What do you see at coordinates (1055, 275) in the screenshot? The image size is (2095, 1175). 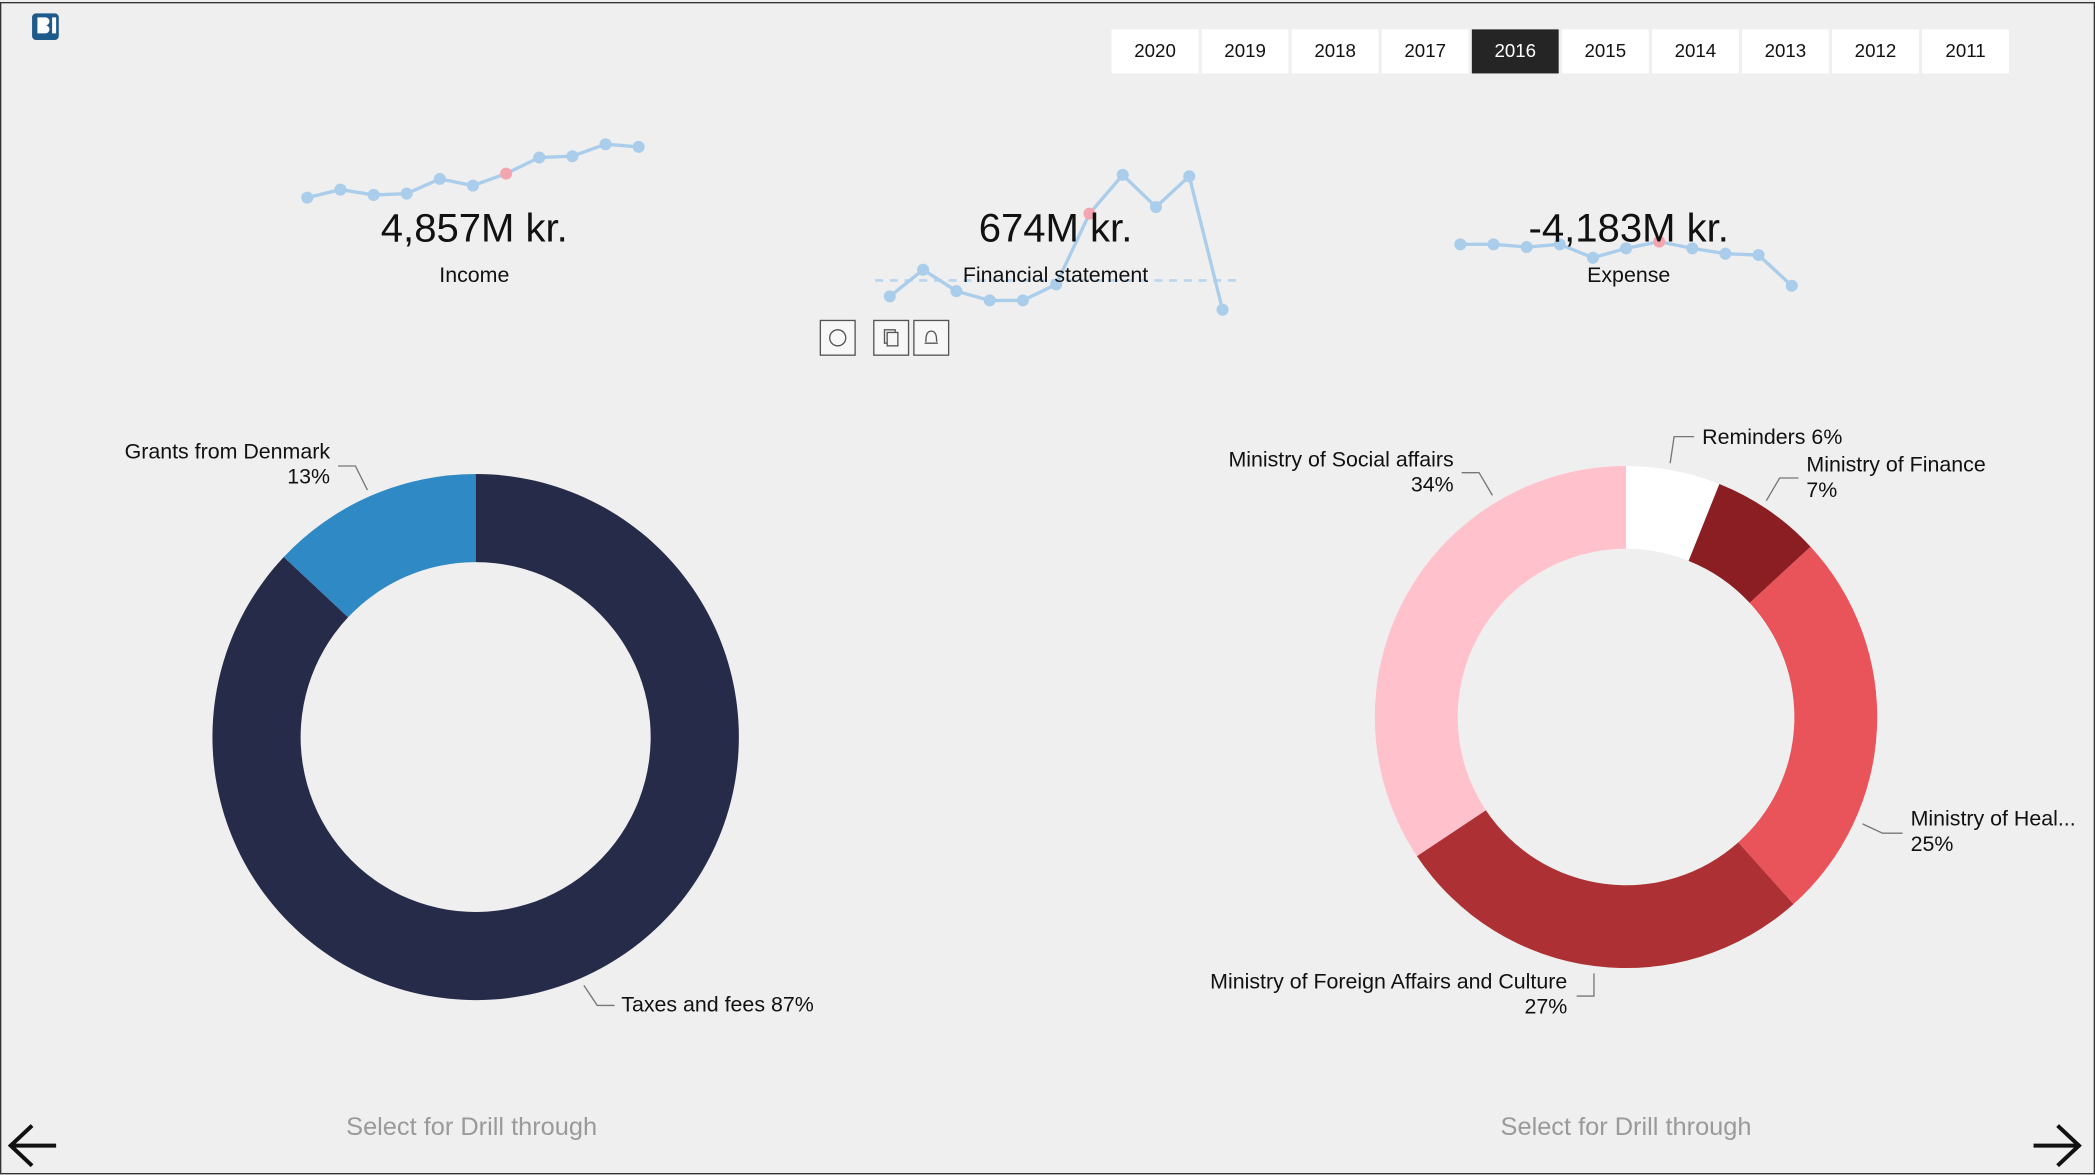 I see `kpi-label: Financial statement` at bounding box center [1055, 275].